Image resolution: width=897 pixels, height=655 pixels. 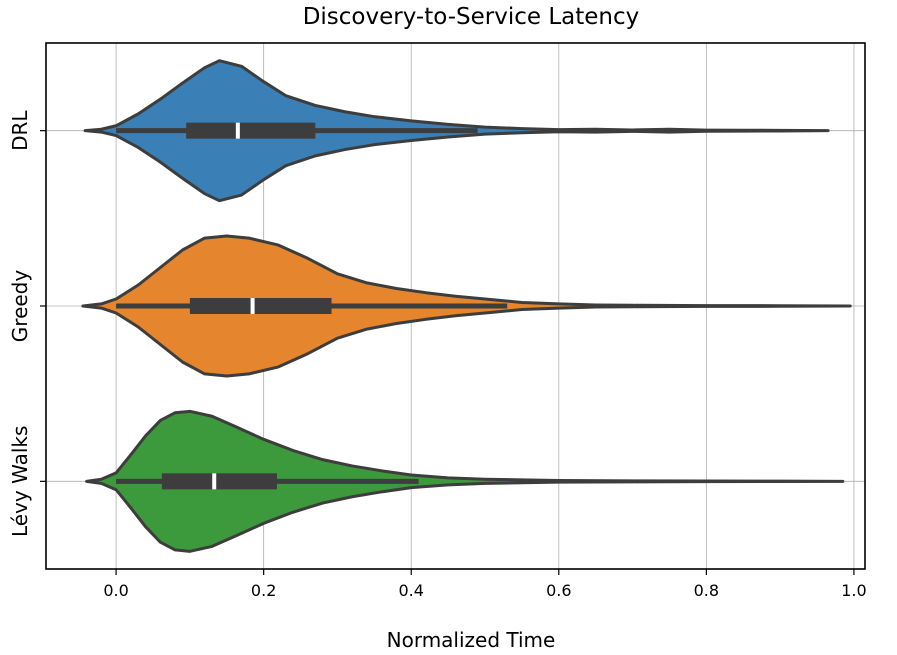 What do you see at coordinates (20, 130) in the screenshot?
I see `y-tick-label: DRL` at bounding box center [20, 130].